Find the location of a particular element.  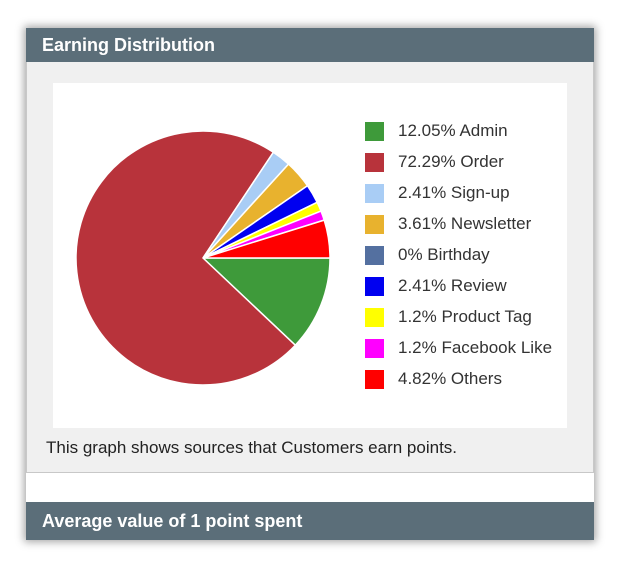

legend-item-3: 3.61% Newsletter is located at coordinates (448, 224).